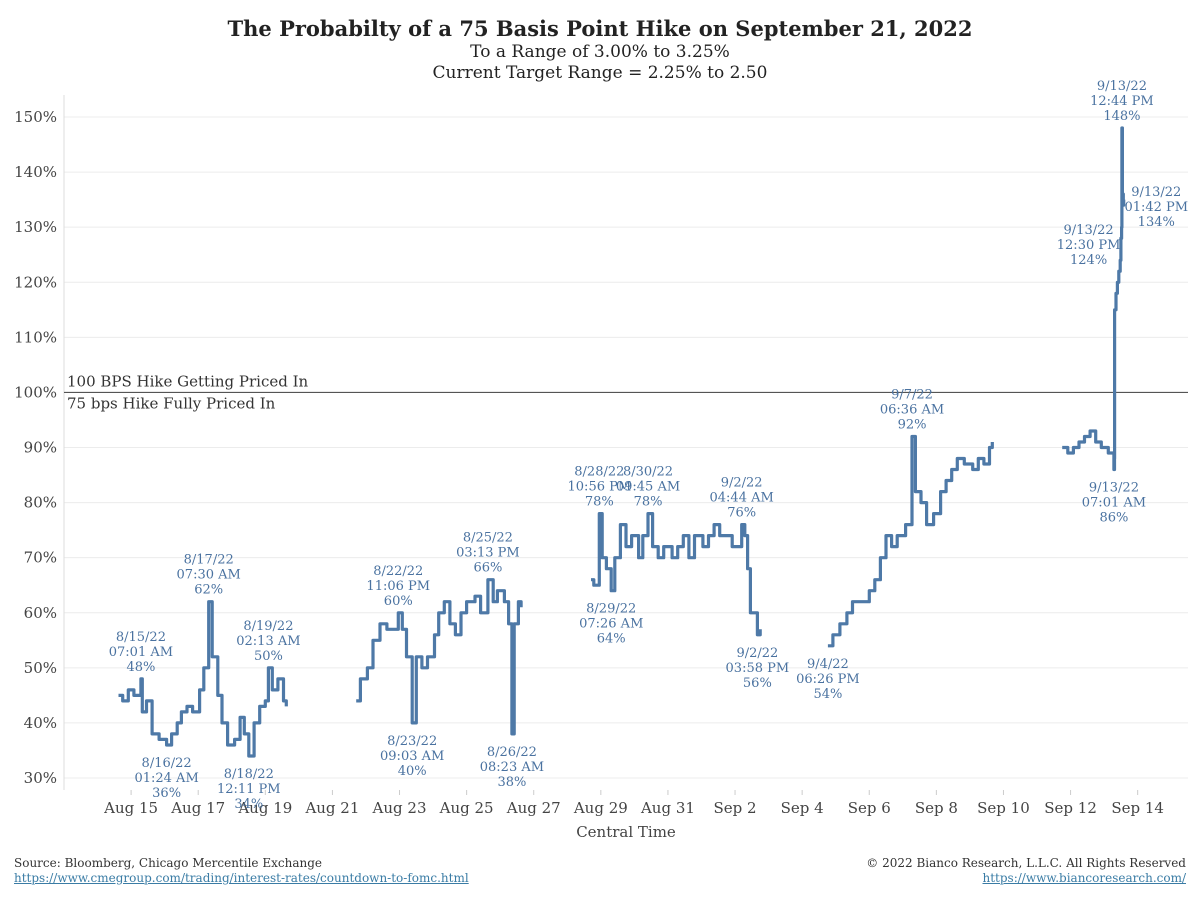 This screenshot has width=1200, height=900. What do you see at coordinates (1122, 101) in the screenshot?
I see `annotation-label: 12:44 PM` at bounding box center [1122, 101].